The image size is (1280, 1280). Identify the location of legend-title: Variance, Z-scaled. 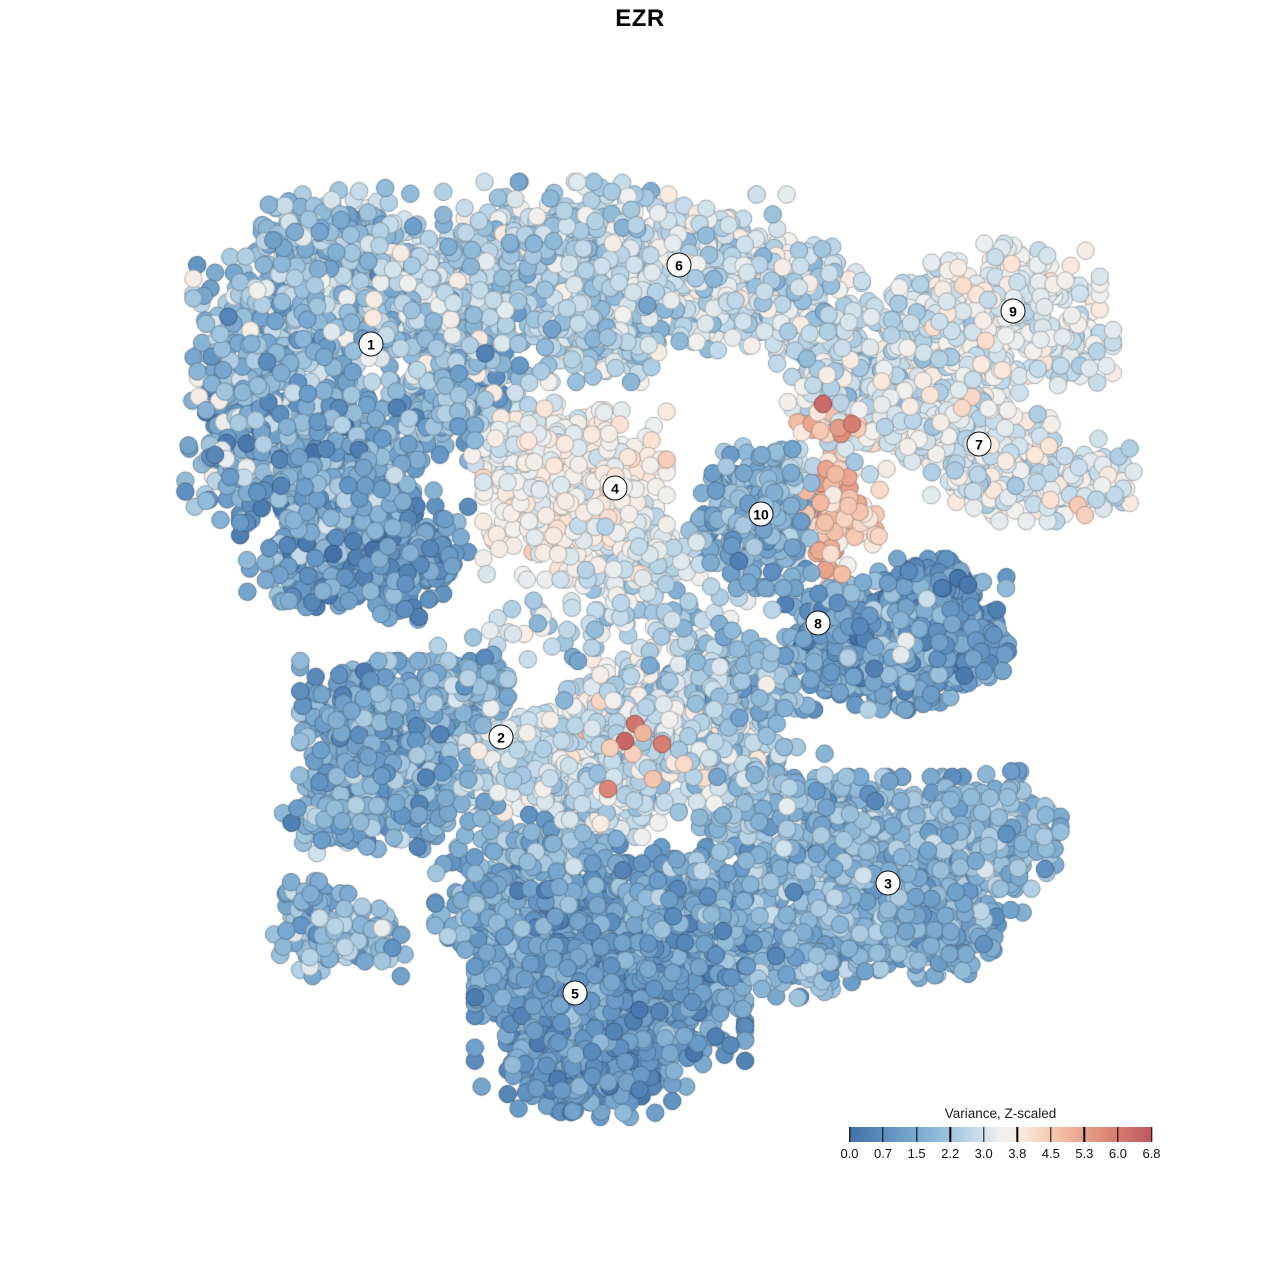
(1000, 1113).